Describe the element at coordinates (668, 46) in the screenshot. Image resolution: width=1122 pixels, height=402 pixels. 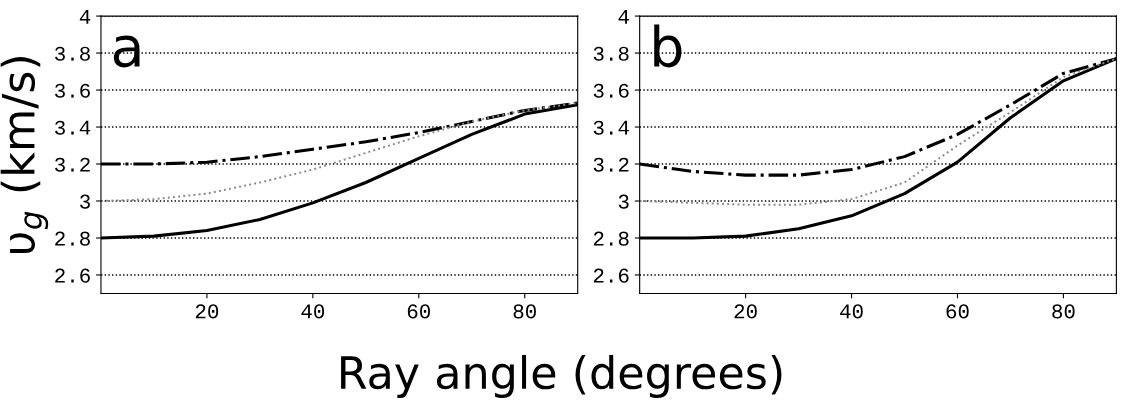
I see `annotation: b` at that location.